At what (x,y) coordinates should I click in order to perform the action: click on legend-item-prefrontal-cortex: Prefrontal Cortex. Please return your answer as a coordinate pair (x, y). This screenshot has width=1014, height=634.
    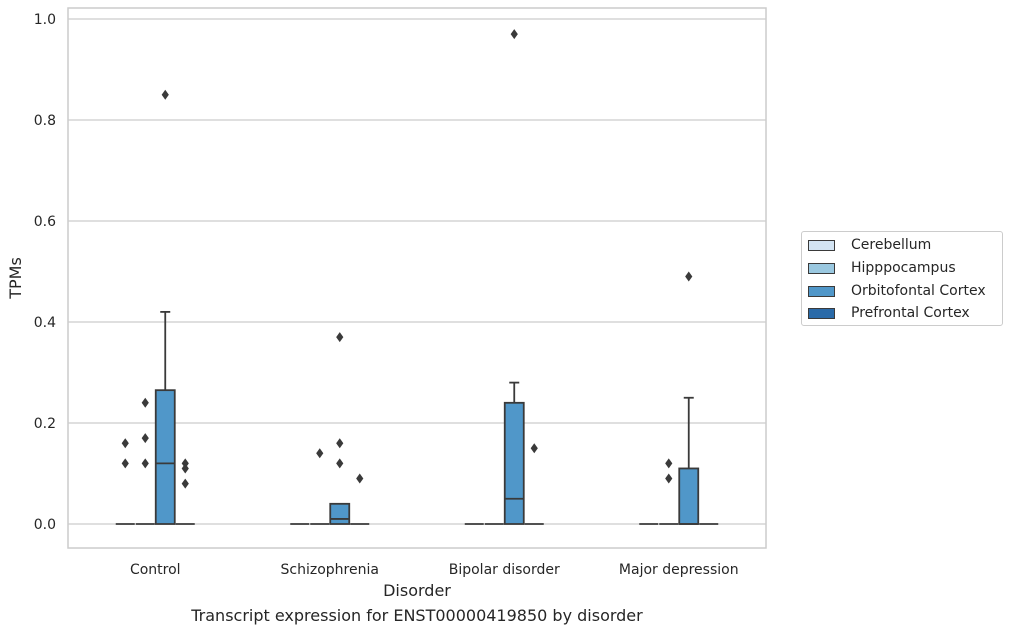
    Looking at the image, I should click on (889, 313).